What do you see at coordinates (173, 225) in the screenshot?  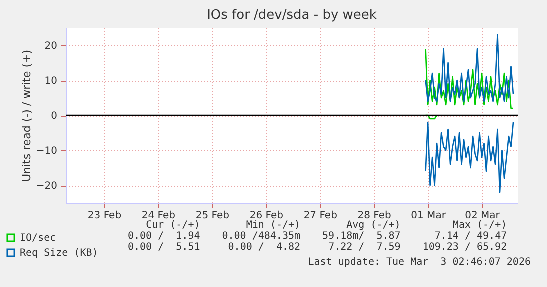 I see `text: Cur (-/+)` at bounding box center [173, 225].